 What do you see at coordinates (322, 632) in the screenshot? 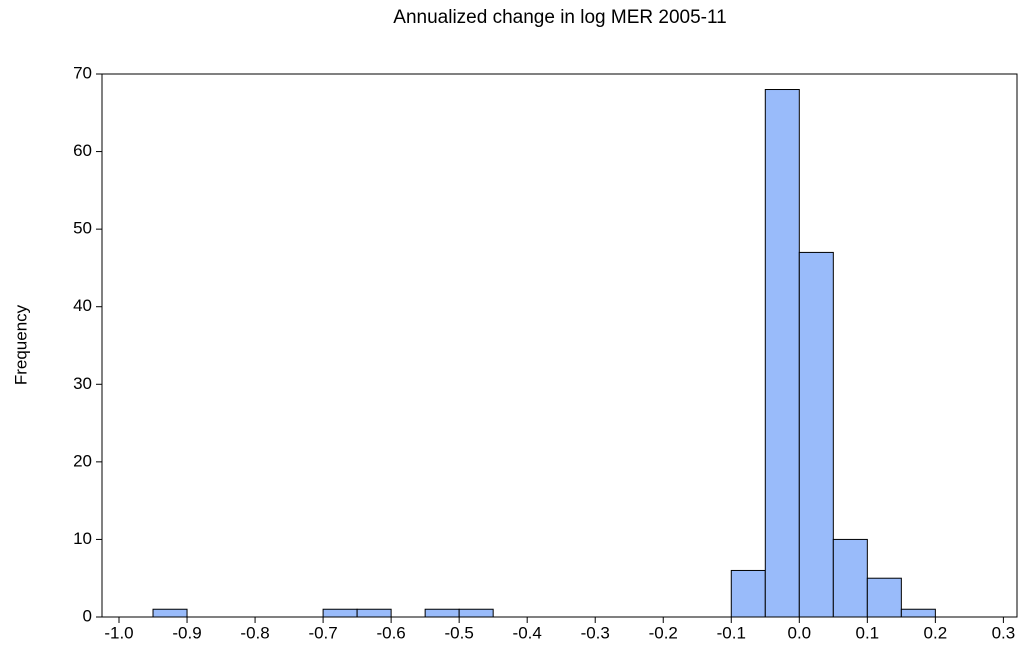
I see `x-tick-label: -0.7` at bounding box center [322, 632].